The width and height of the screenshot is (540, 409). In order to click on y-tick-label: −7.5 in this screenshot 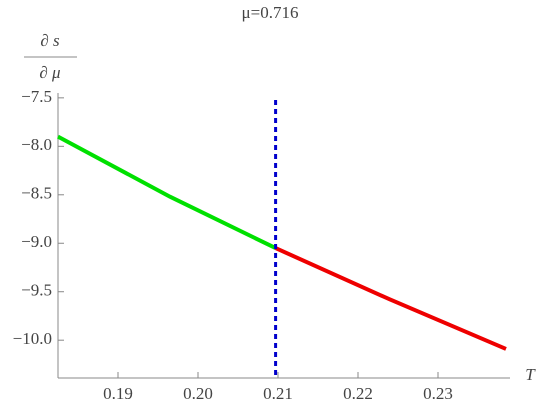, I will do `click(36, 96)`.